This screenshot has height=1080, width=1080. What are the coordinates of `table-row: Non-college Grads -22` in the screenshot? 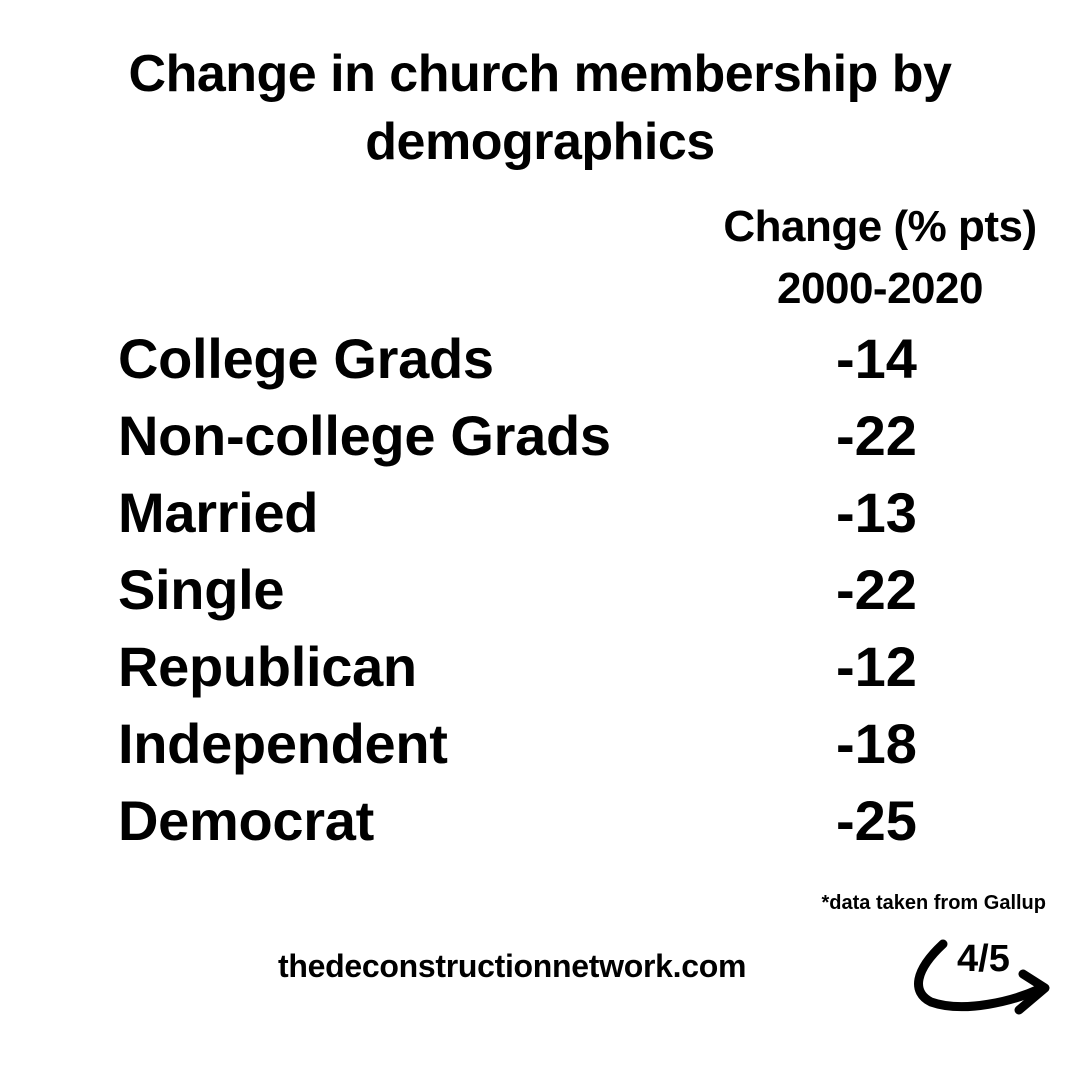 It's located at (568, 435).